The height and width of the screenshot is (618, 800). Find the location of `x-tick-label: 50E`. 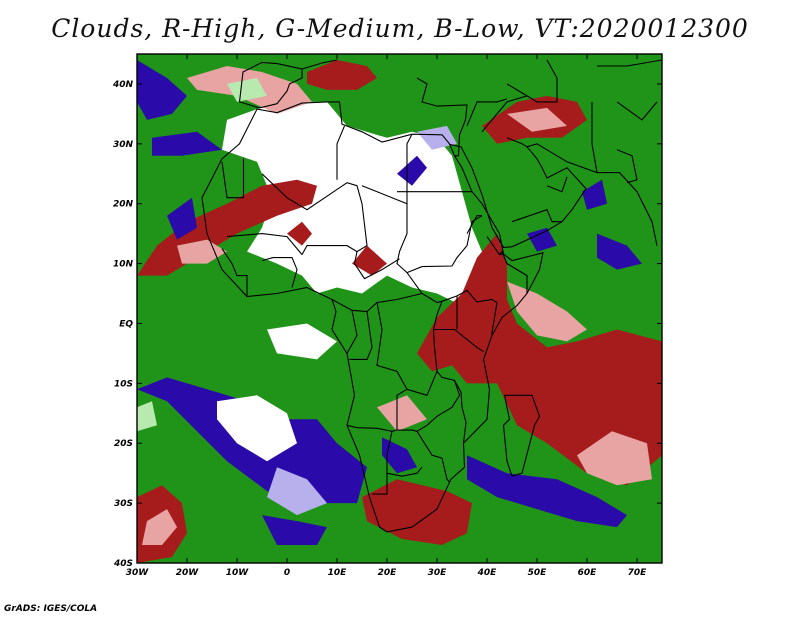

x-tick-label: 50E is located at coordinates (538, 573).